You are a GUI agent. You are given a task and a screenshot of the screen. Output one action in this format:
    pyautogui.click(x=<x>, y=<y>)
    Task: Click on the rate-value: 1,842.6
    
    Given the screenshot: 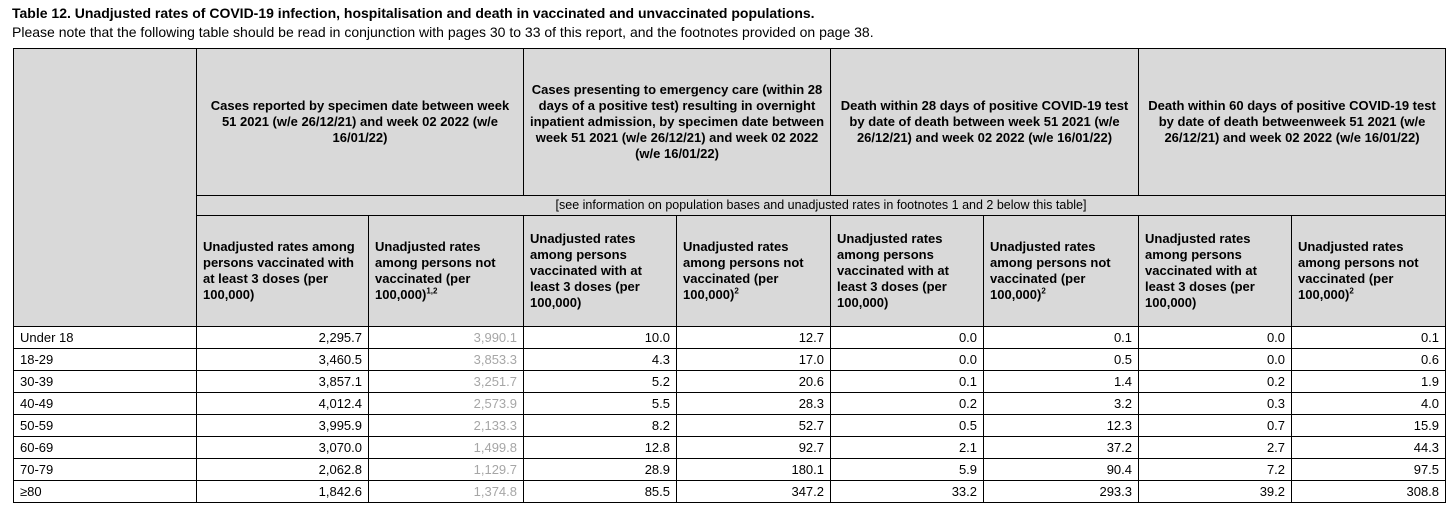 What is the action you would take?
    pyautogui.click(x=282, y=491)
    